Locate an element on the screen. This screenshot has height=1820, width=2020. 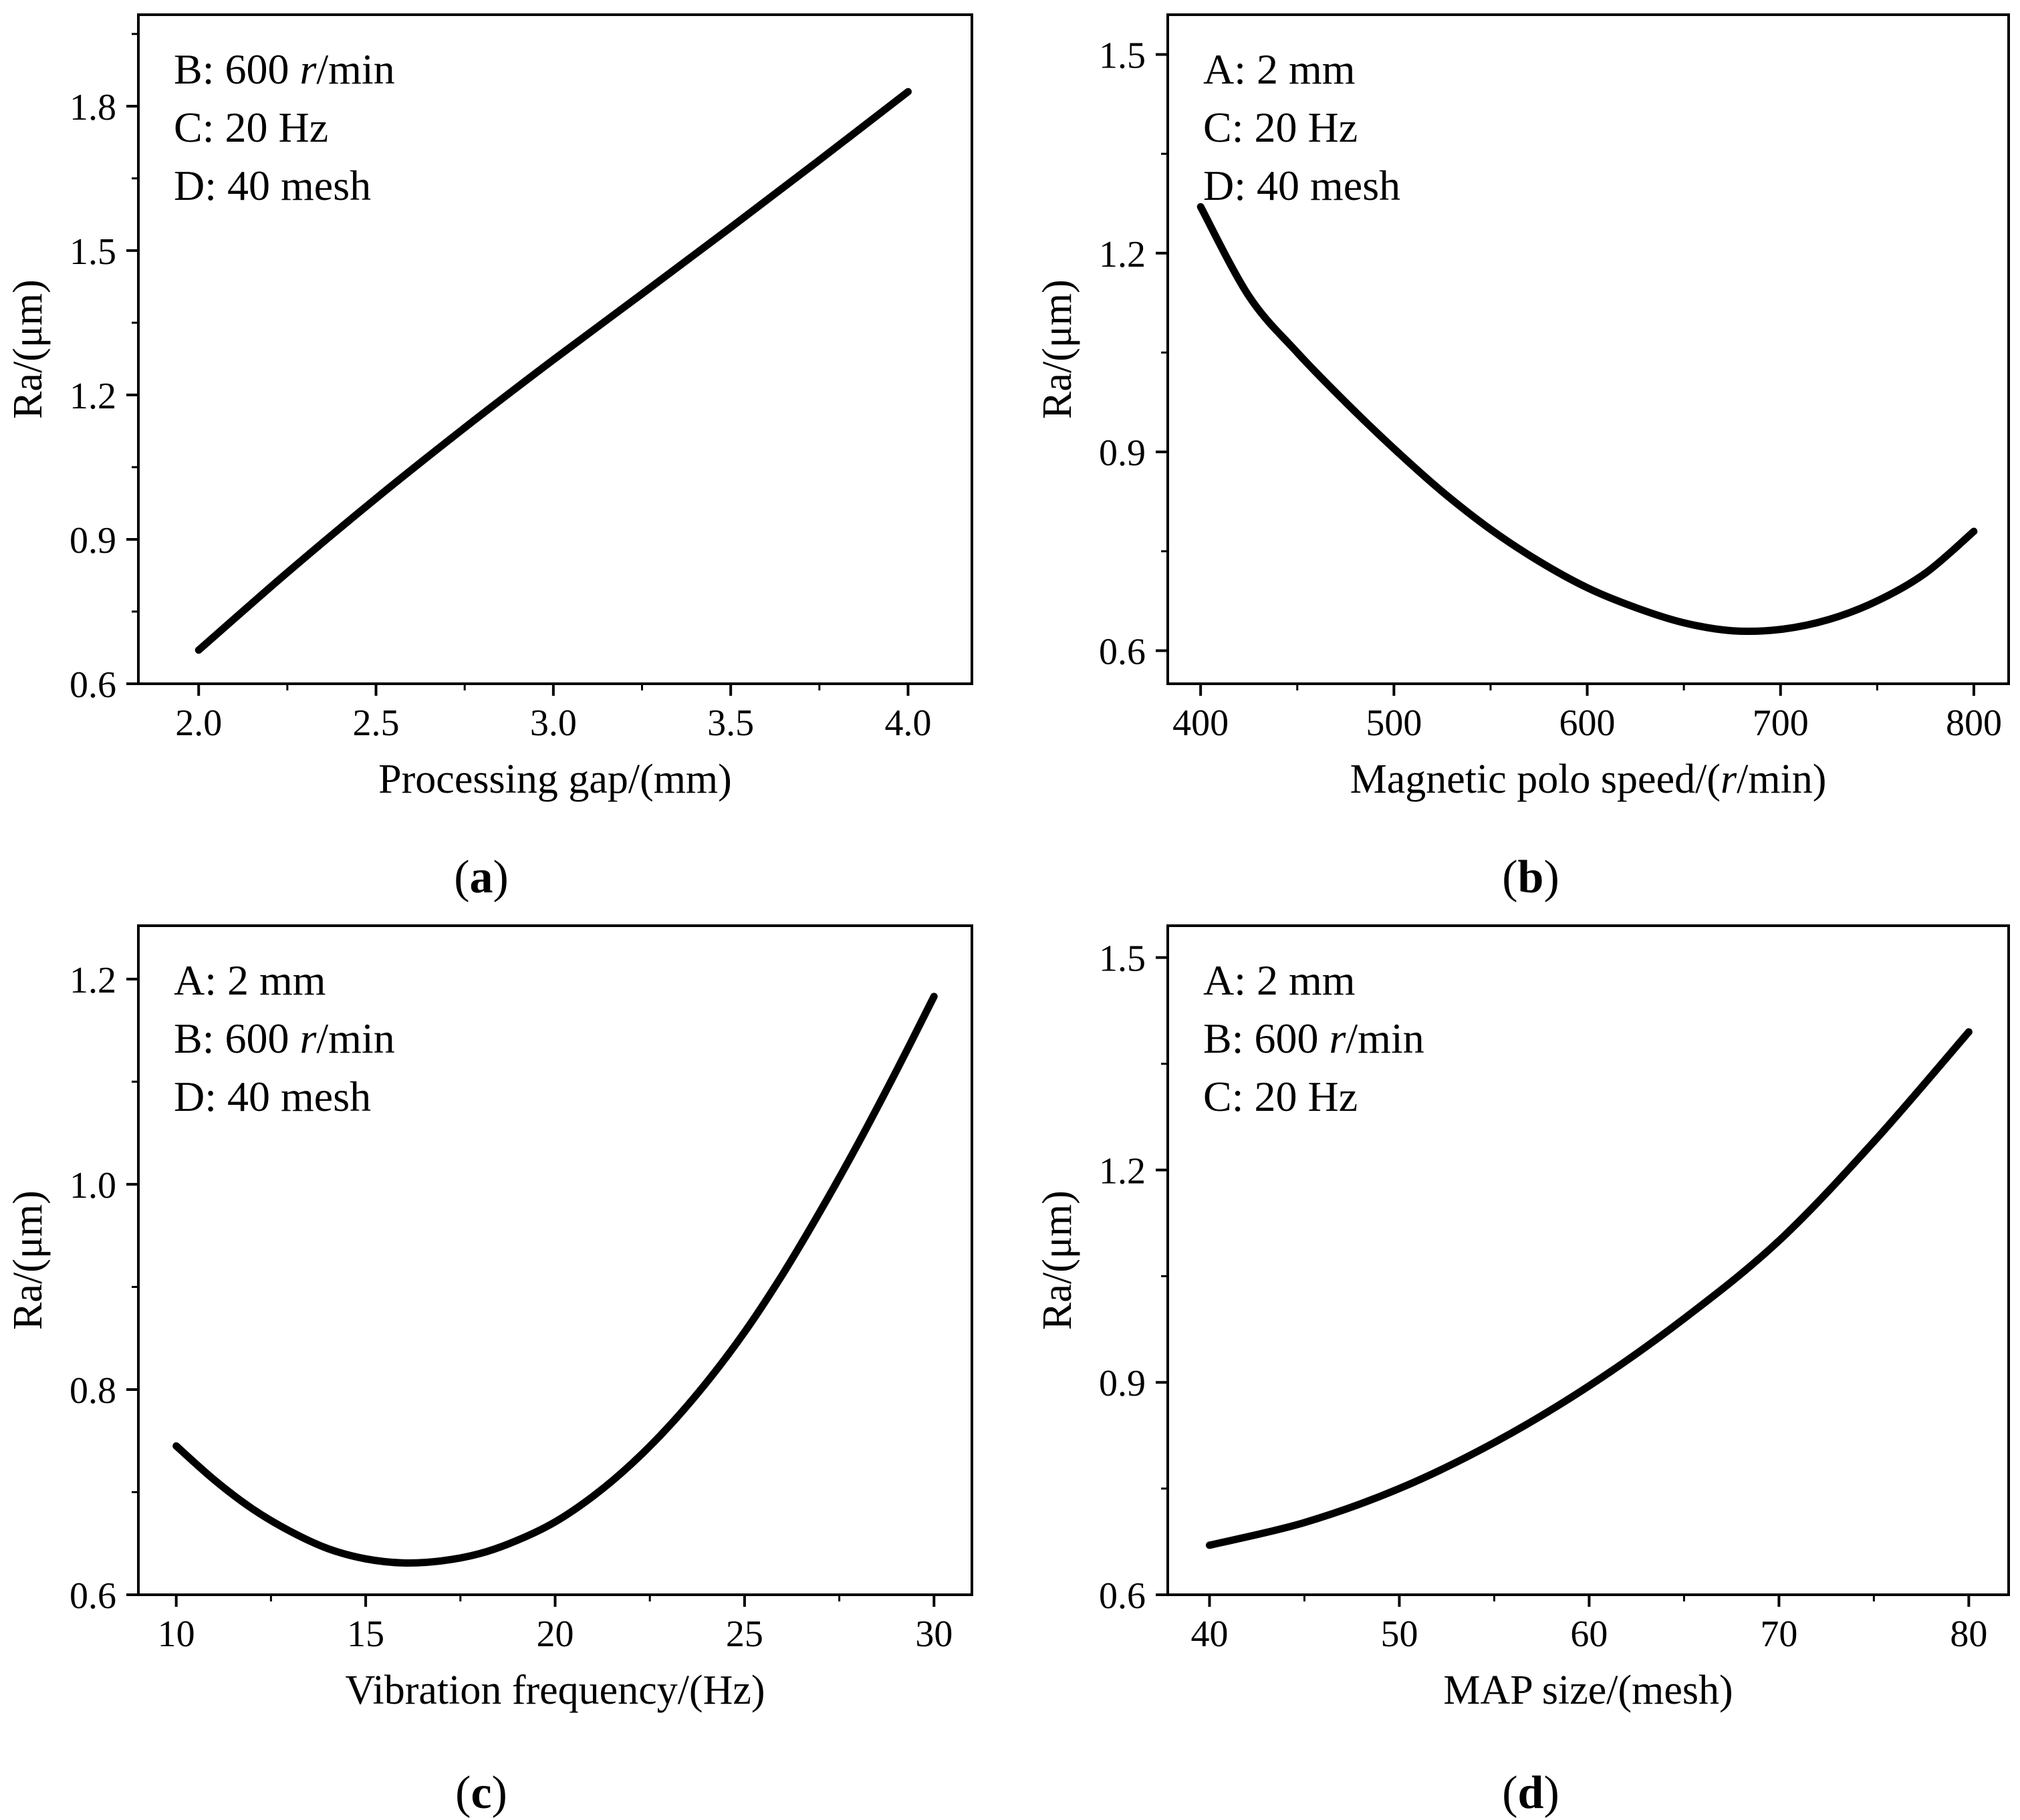
x-tick-label: 30 is located at coordinates (934, 1634).